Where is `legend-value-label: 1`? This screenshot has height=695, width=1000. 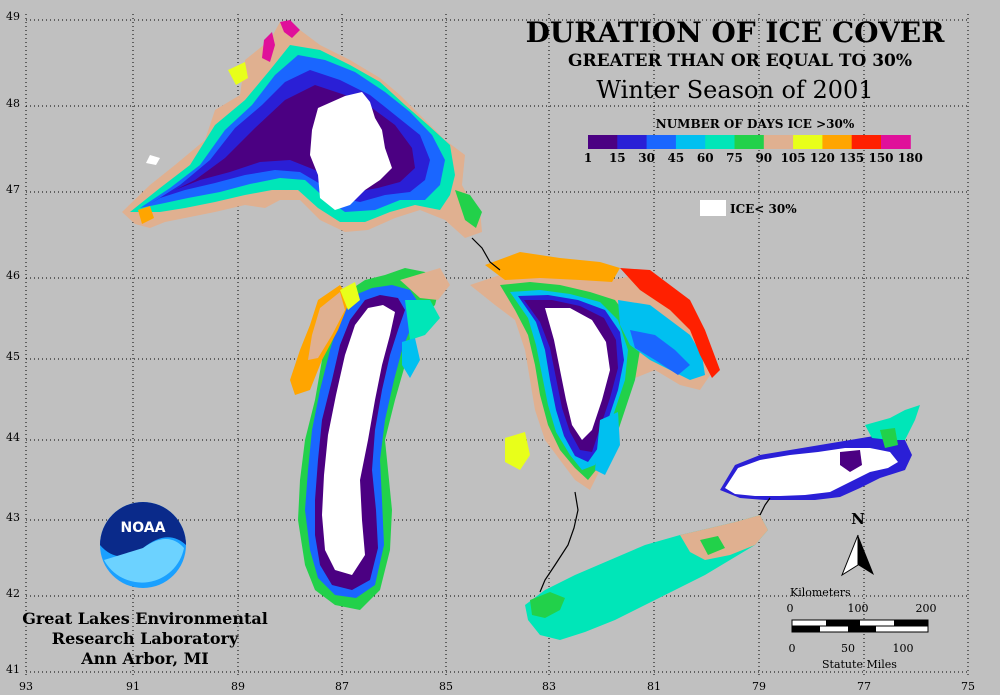
legend-value-label: 1 is located at coordinates (588, 158).